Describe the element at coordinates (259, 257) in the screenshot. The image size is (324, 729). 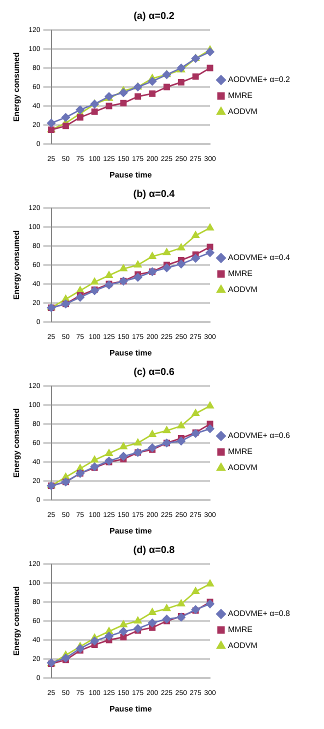
I see `legend-label: AODVME+ α=0.4` at that location.